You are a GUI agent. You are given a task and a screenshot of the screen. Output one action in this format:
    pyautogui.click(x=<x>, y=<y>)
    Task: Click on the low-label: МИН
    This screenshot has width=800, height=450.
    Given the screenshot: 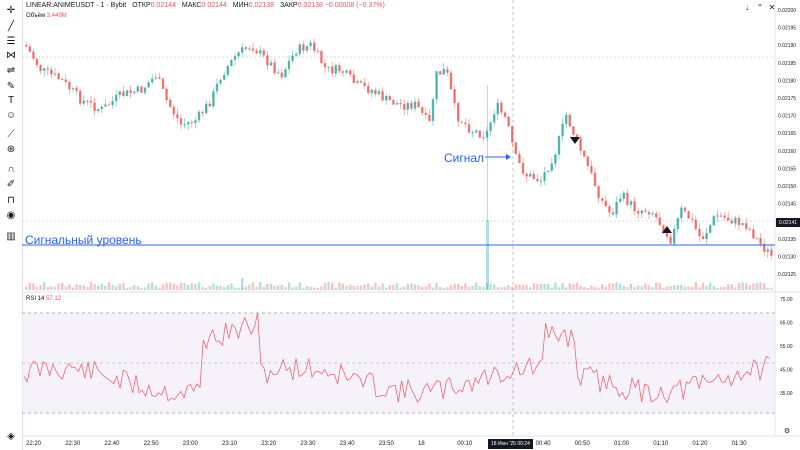 What is the action you would take?
    pyautogui.click(x=240, y=5)
    